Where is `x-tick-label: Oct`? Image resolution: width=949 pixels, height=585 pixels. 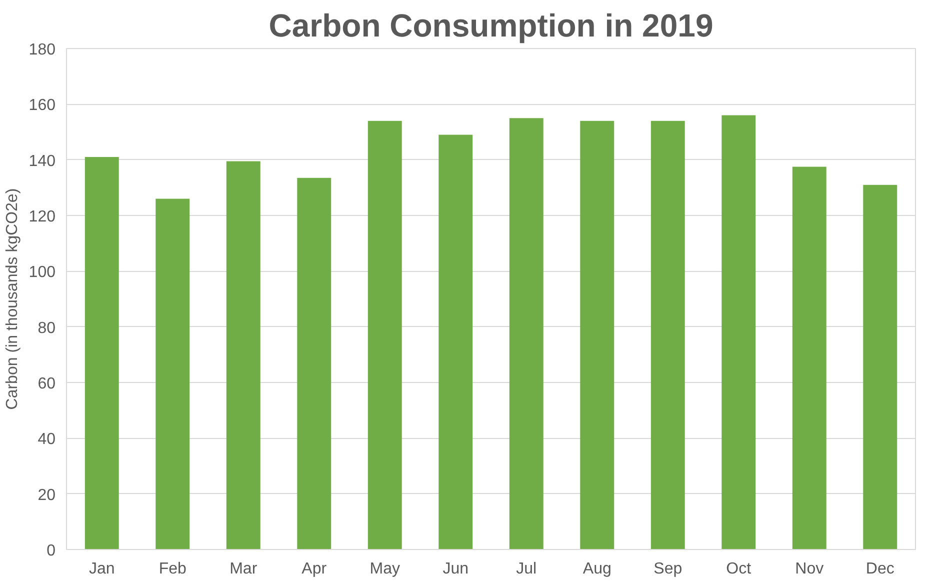
x-tick-label: Oct is located at coordinates (739, 569).